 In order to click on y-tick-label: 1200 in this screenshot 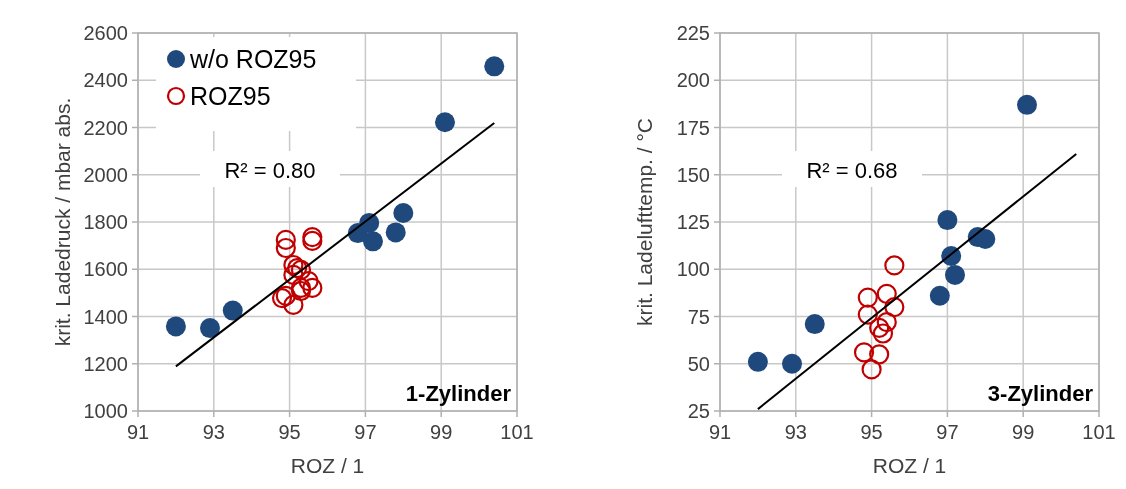, I will do `click(105, 363)`.